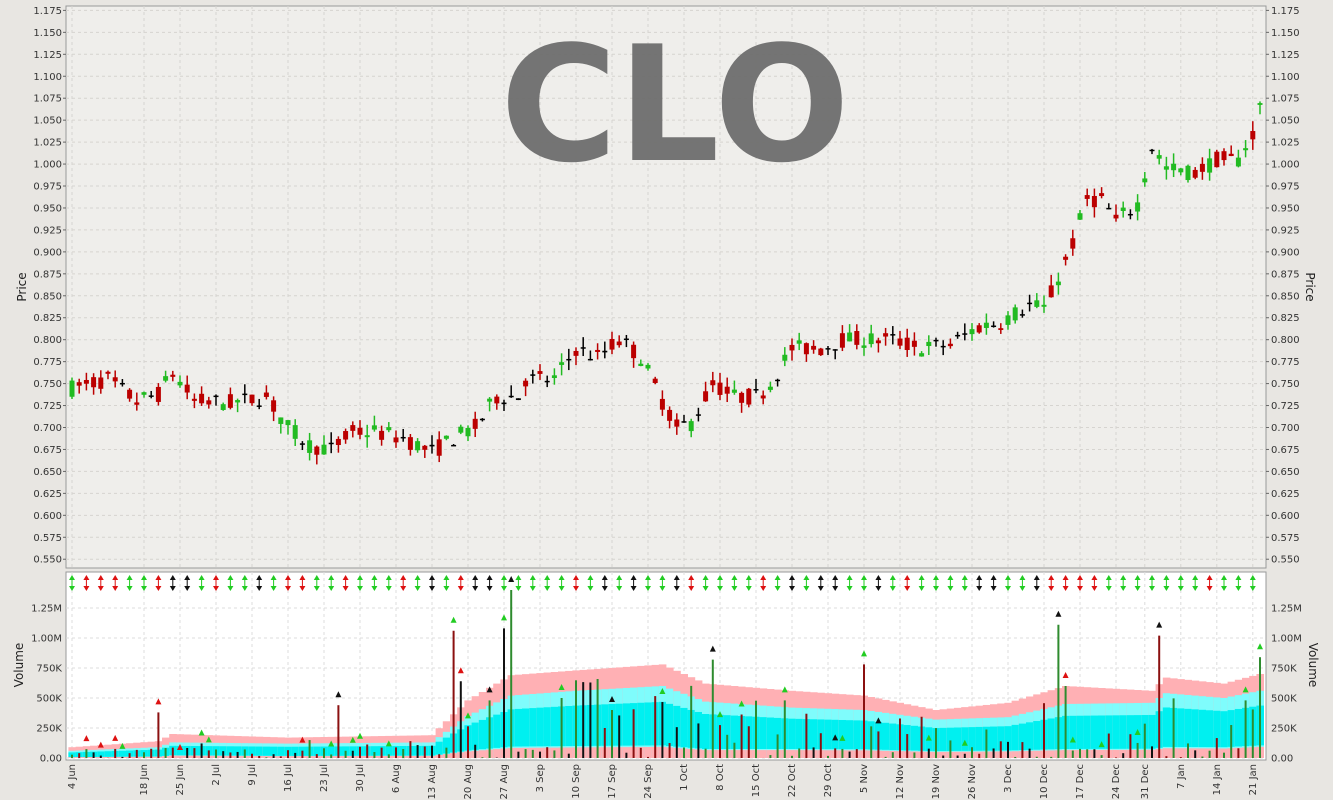 This screenshot has width=1333, height=800. What do you see at coordinates (792, 780) in the screenshot?
I see `x-tick-label: 22 Oct` at bounding box center [792, 780].